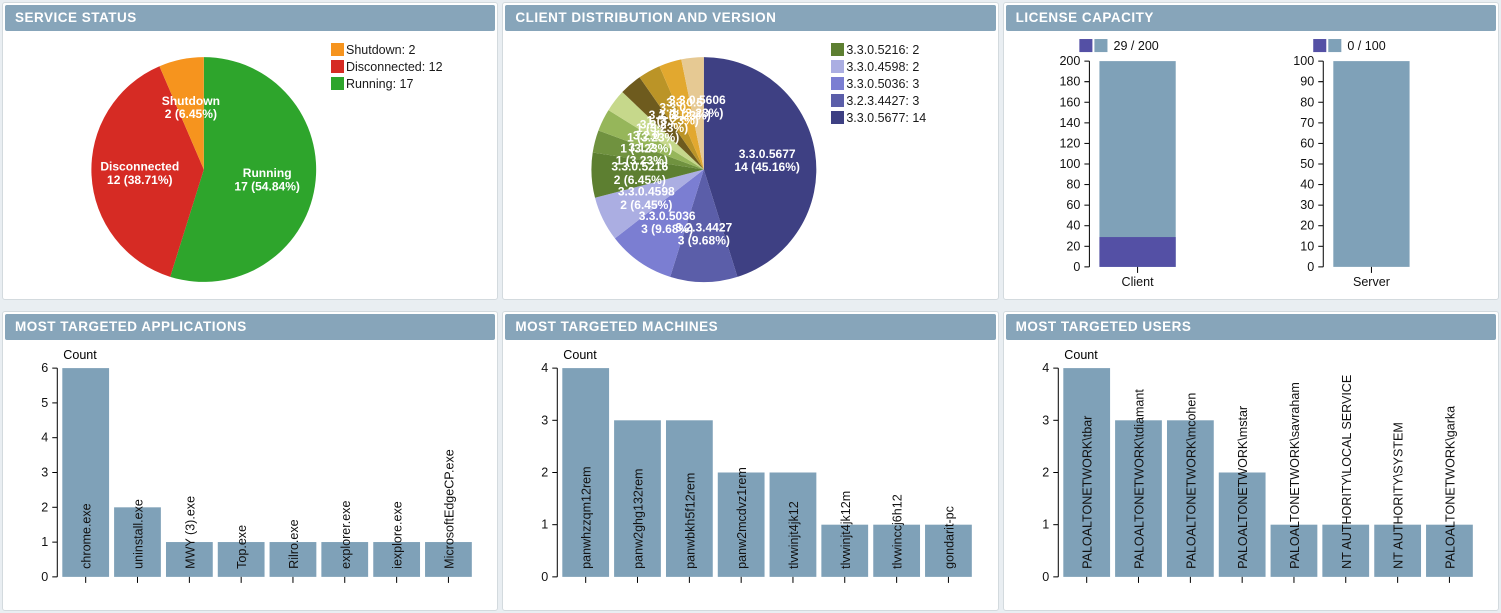 The image size is (1501, 613). What do you see at coordinates (638, 498) in the screenshot?
I see `bar-panw2ghg132rem` at bounding box center [638, 498].